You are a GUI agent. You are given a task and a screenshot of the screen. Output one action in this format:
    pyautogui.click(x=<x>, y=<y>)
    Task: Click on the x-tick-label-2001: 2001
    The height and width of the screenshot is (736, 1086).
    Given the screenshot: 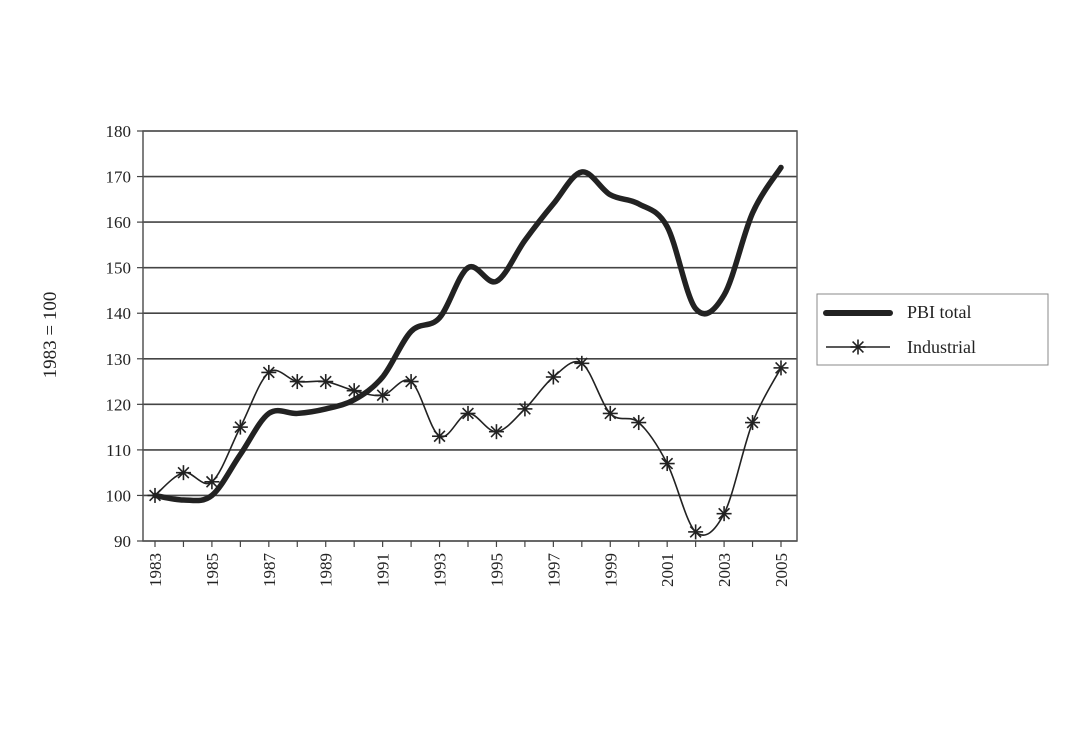 What is the action you would take?
    pyautogui.click(x=667, y=570)
    